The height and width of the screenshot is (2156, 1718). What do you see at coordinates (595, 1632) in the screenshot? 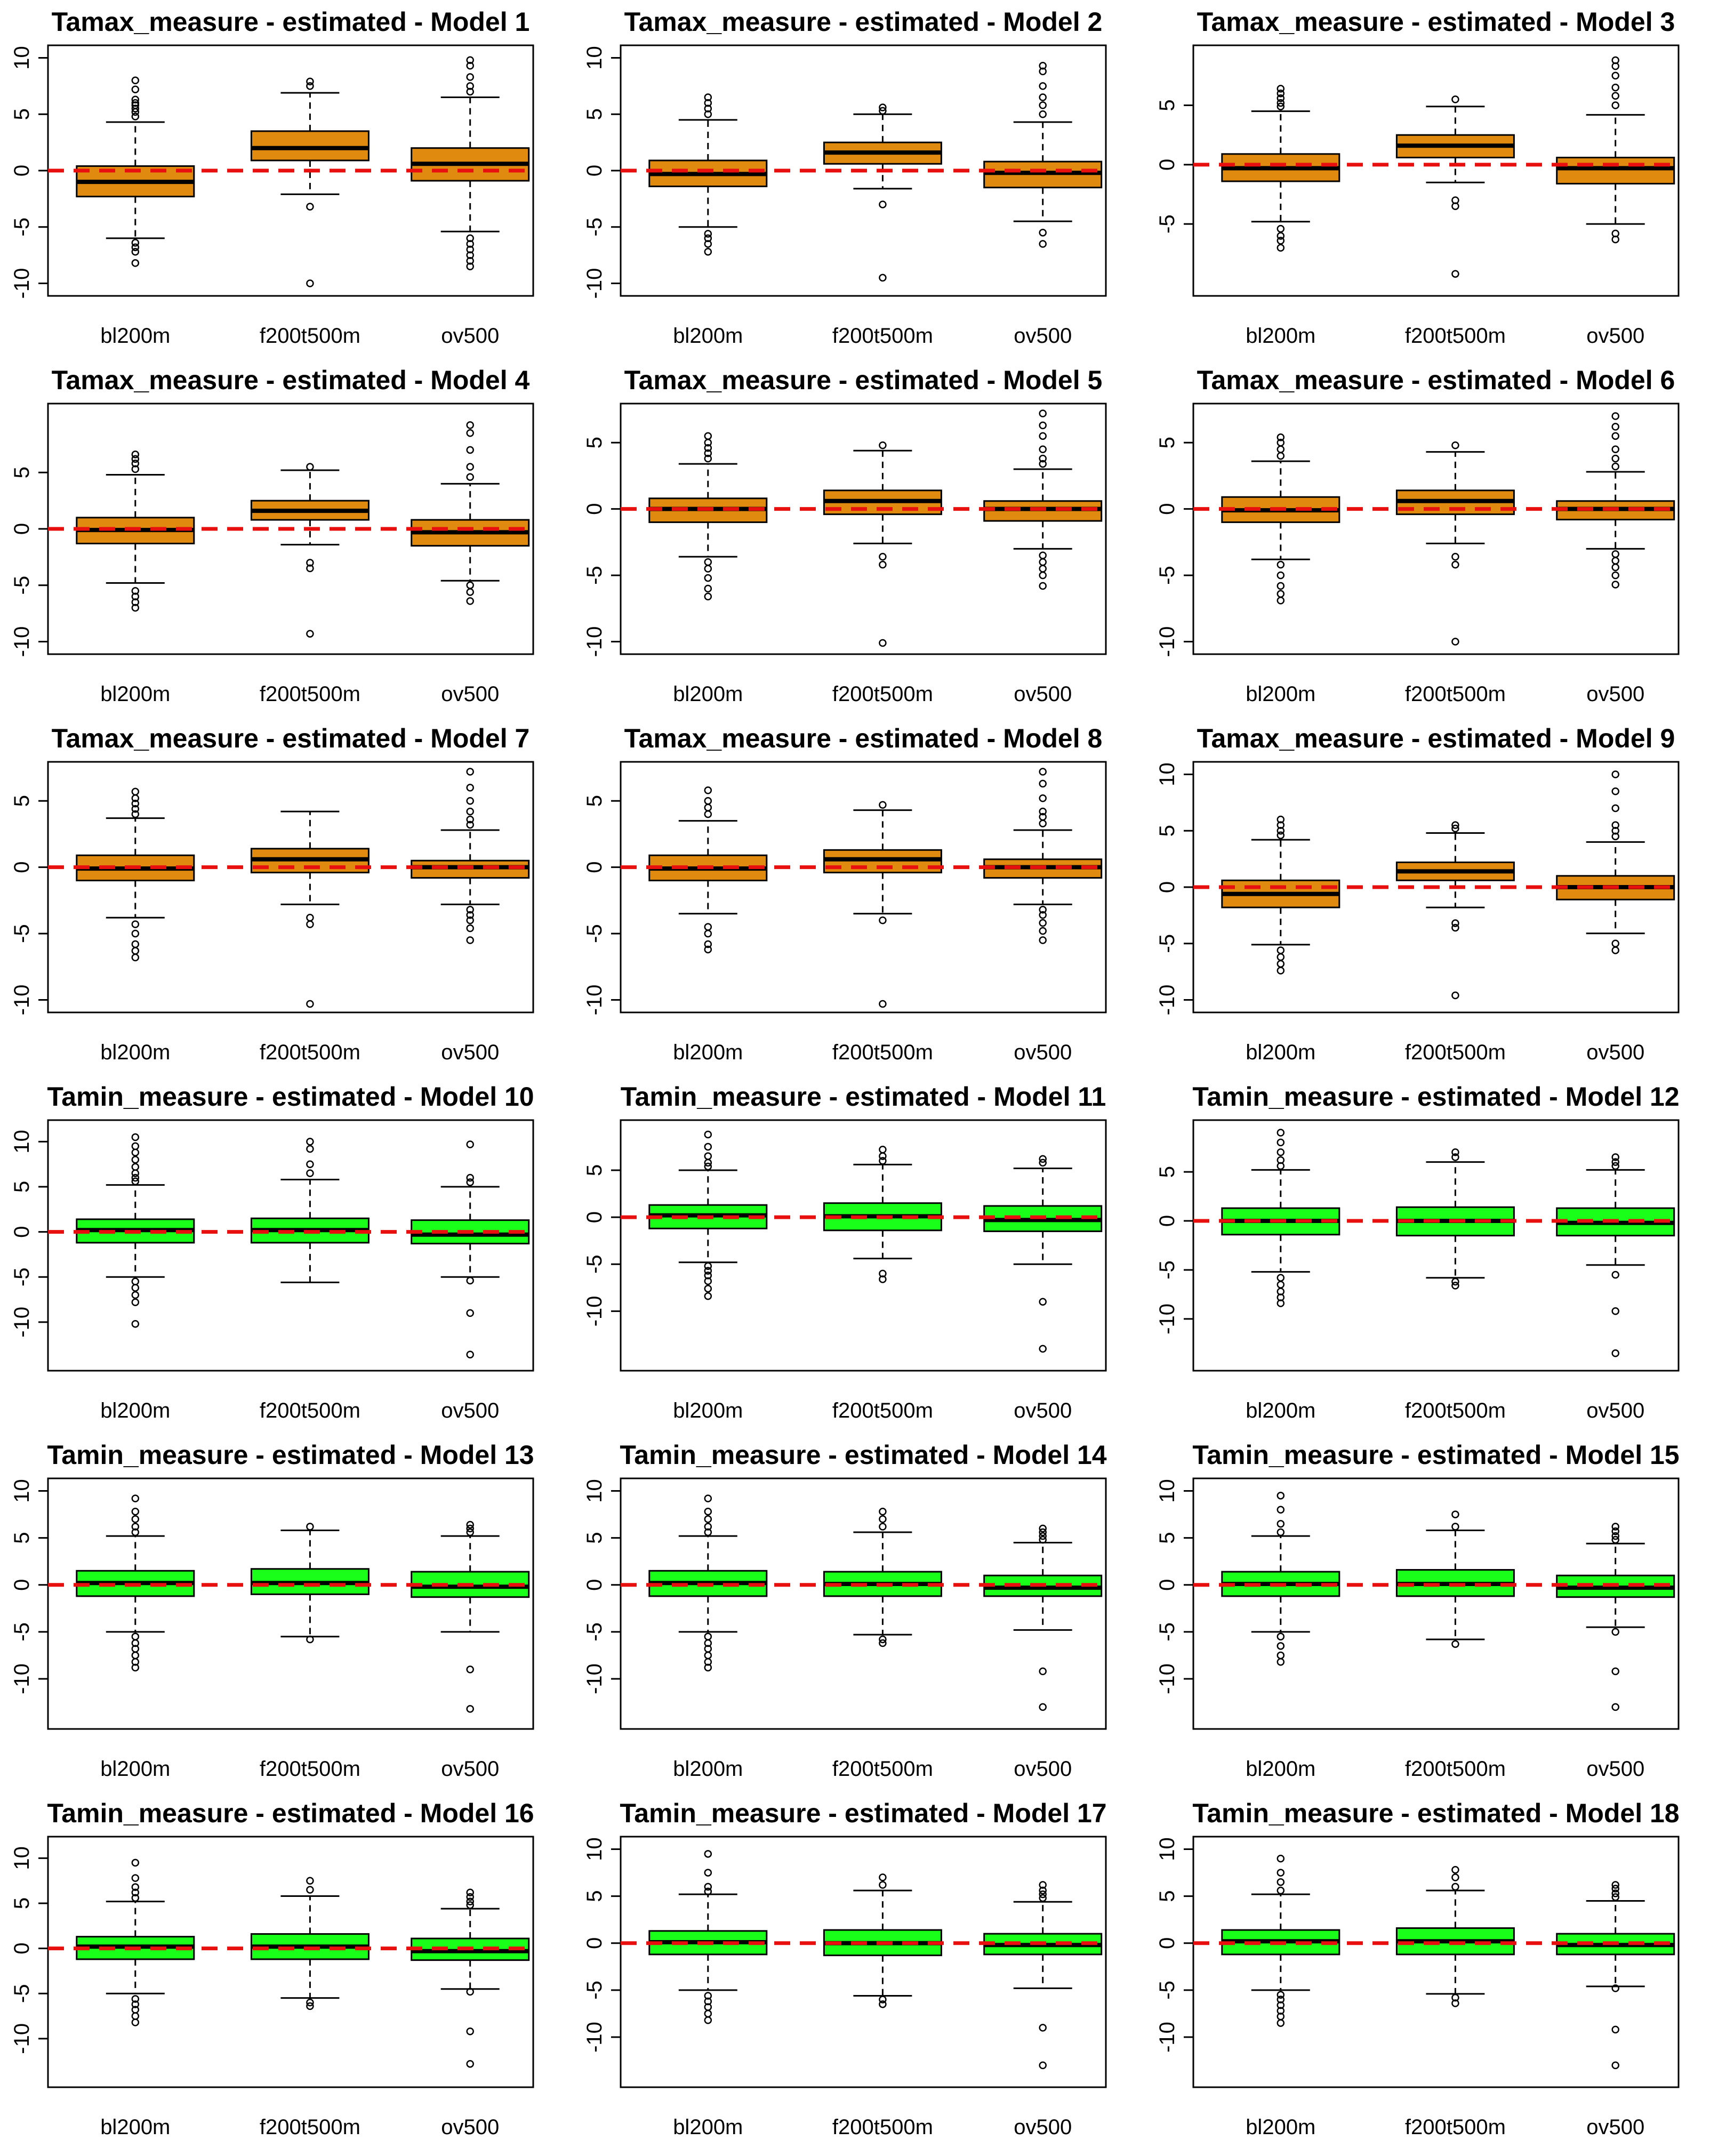
I see `y-tick-label: -5` at bounding box center [595, 1632].